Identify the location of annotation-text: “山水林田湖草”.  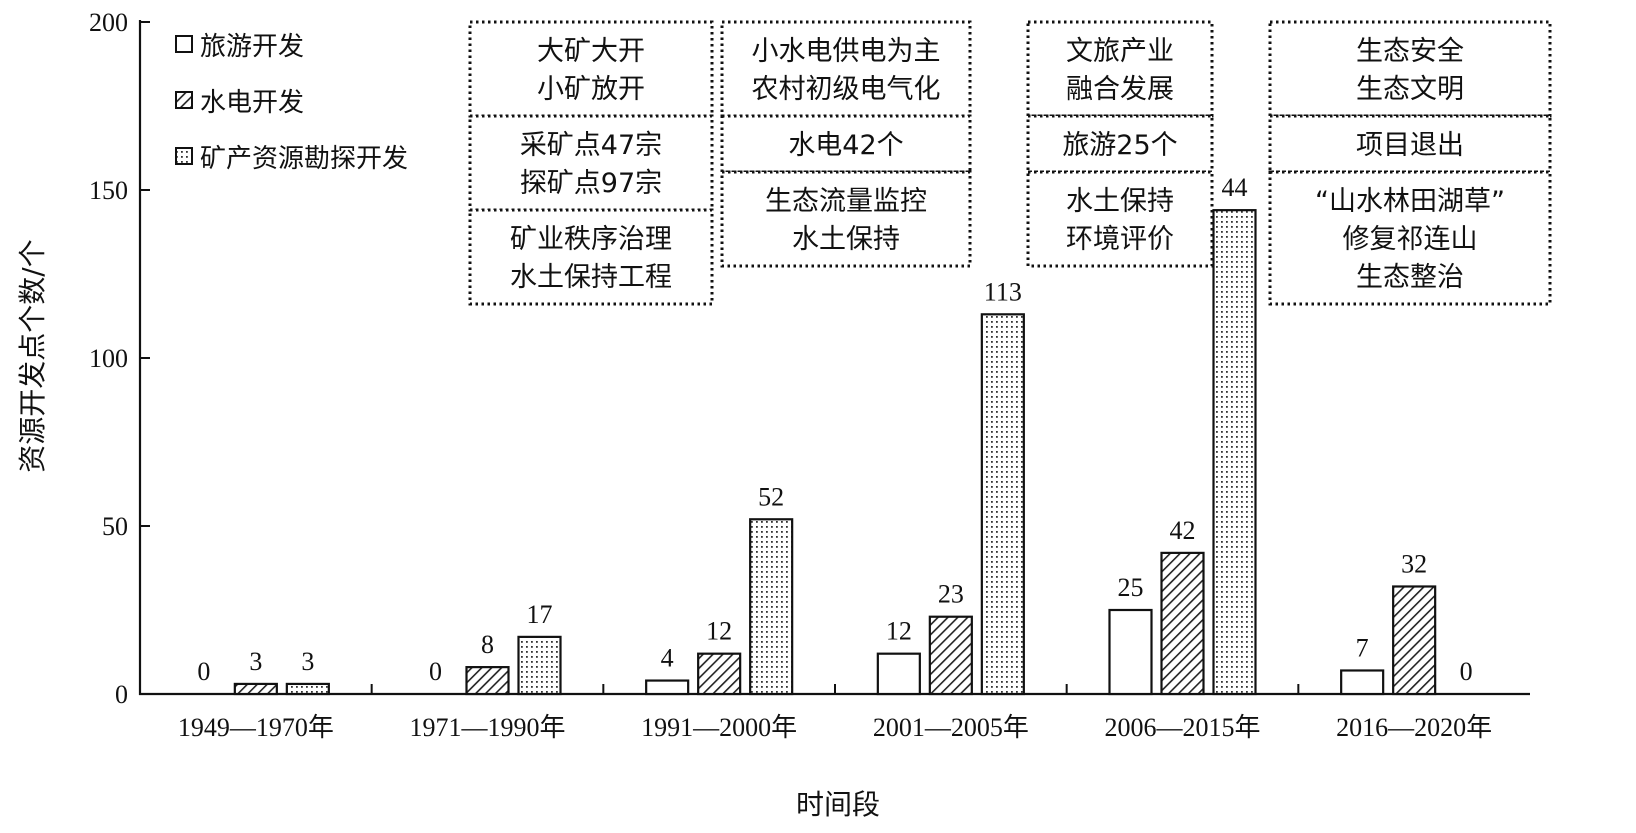
(1410, 201).